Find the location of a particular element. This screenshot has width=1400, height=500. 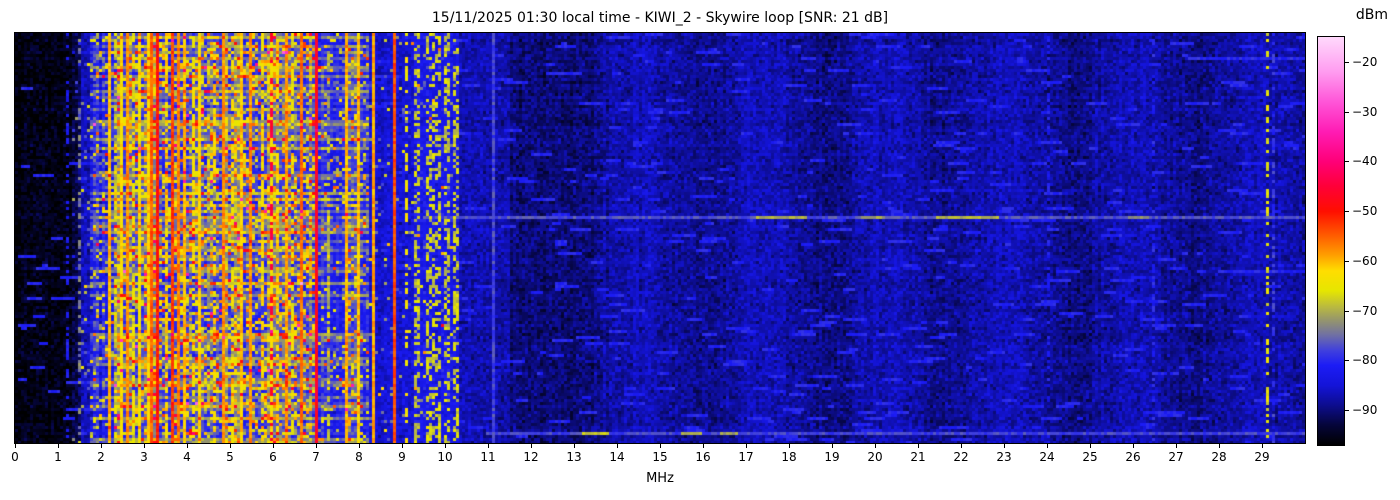

colorbar-tick-label: −20 is located at coordinates (1365, 61).